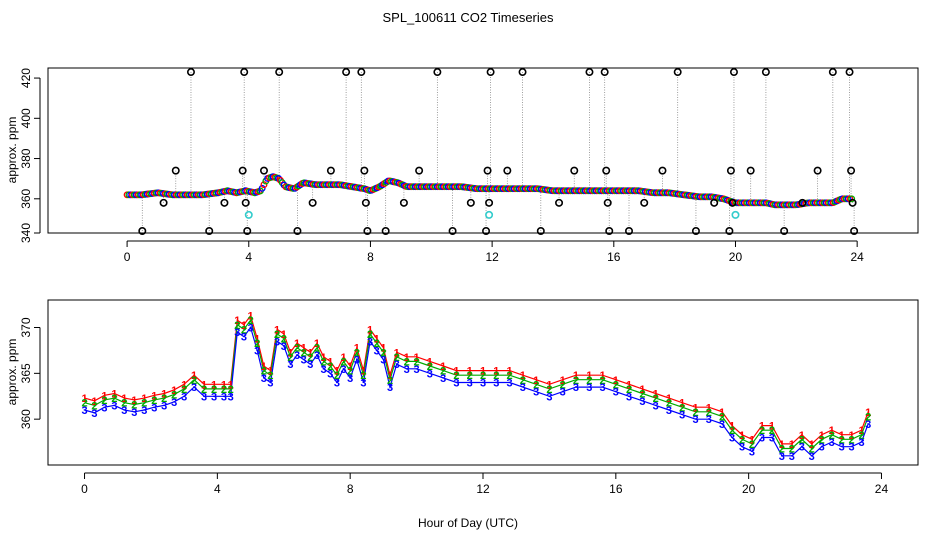 The height and width of the screenshot is (540, 936). Describe the element at coordinates (26, 327) in the screenshot. I see `bottom-y-tick-label: 370` at that location.